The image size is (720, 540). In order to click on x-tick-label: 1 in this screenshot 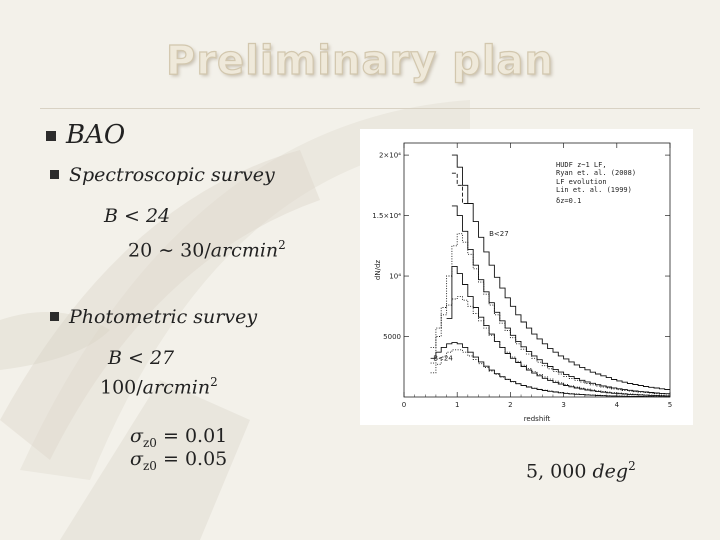, I will do `click(457, 405)`.